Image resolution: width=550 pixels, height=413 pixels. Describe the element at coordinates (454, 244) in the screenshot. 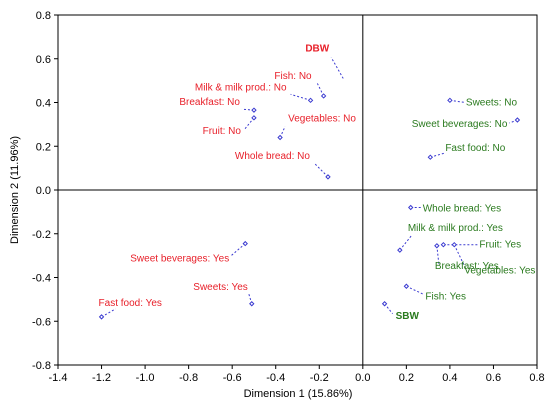

I see `point-vegetables-yes` at that location.